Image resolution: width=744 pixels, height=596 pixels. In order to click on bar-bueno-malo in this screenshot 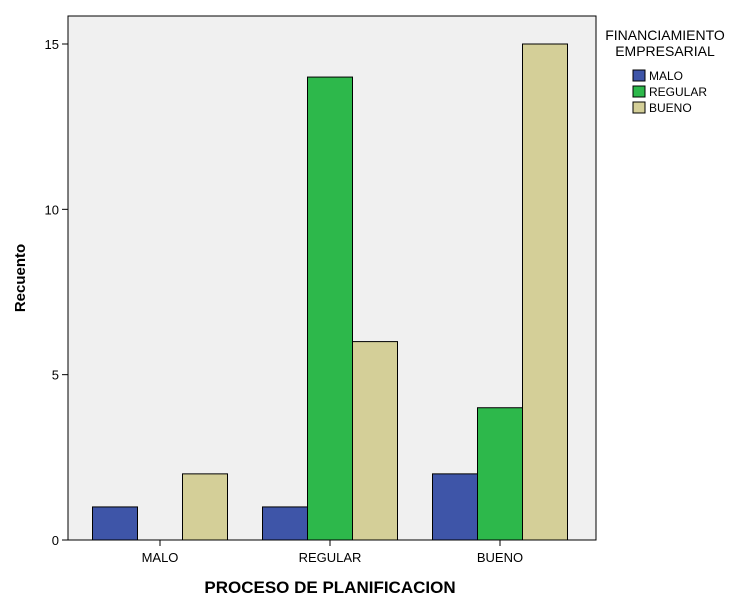, I will do `click(205, 507)`.